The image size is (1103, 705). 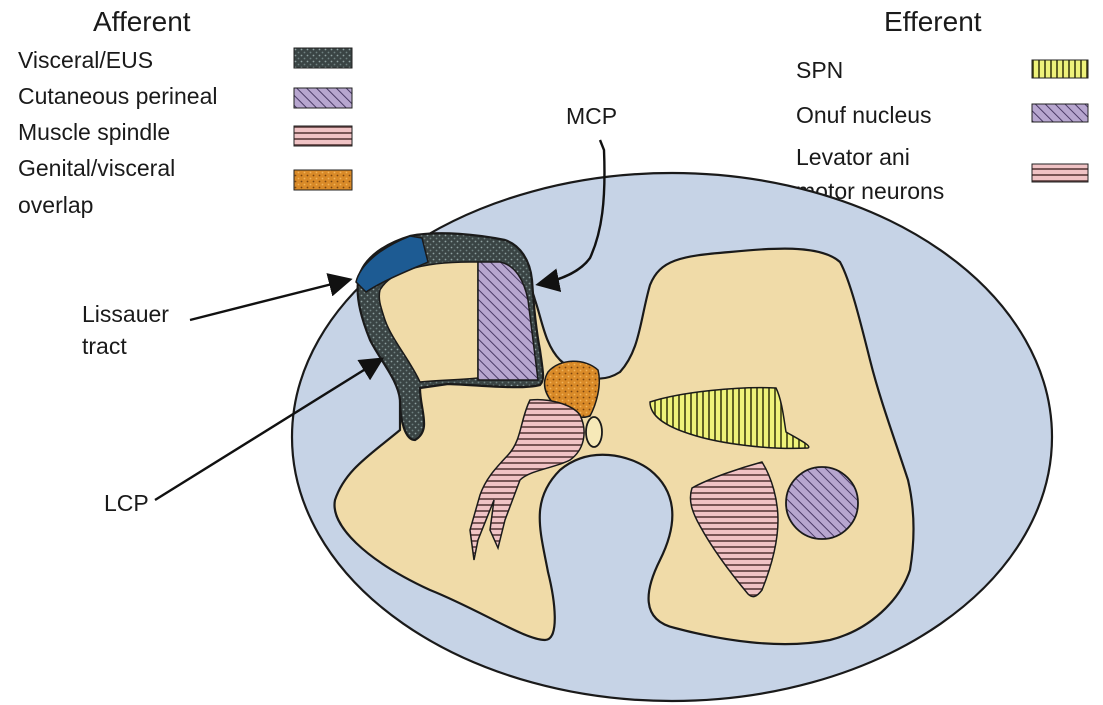 I want to click on mcp-label: MCP, so click(x=591, y=116).